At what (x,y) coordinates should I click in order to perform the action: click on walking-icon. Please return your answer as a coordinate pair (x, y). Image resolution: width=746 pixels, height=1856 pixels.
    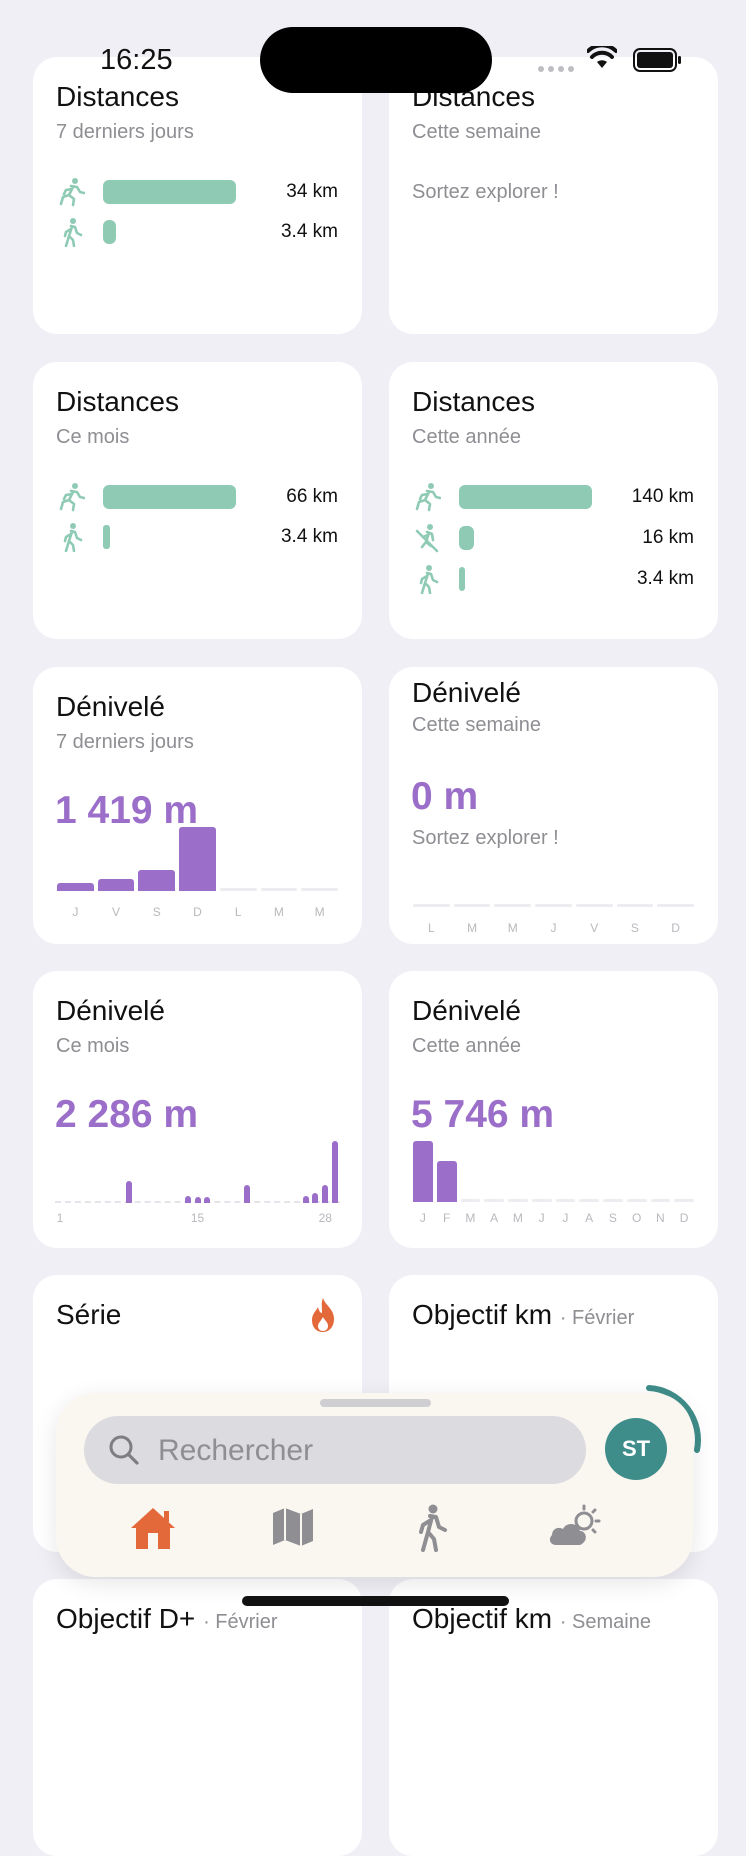
    Looking at the image, I should click on (433, 1528).